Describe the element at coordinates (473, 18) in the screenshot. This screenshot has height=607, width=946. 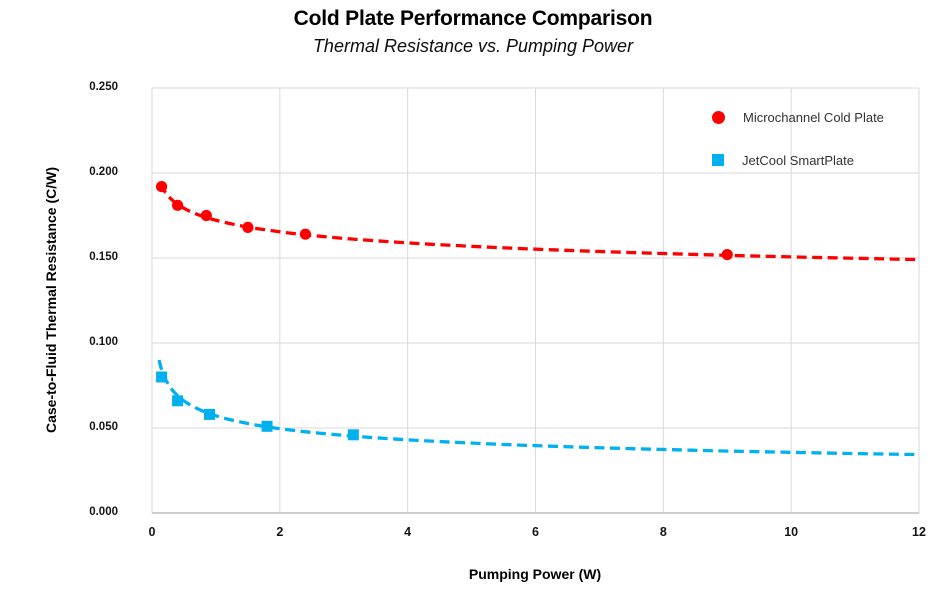
I see `chart-title: Cold Plate Performance Comparison` at that location.